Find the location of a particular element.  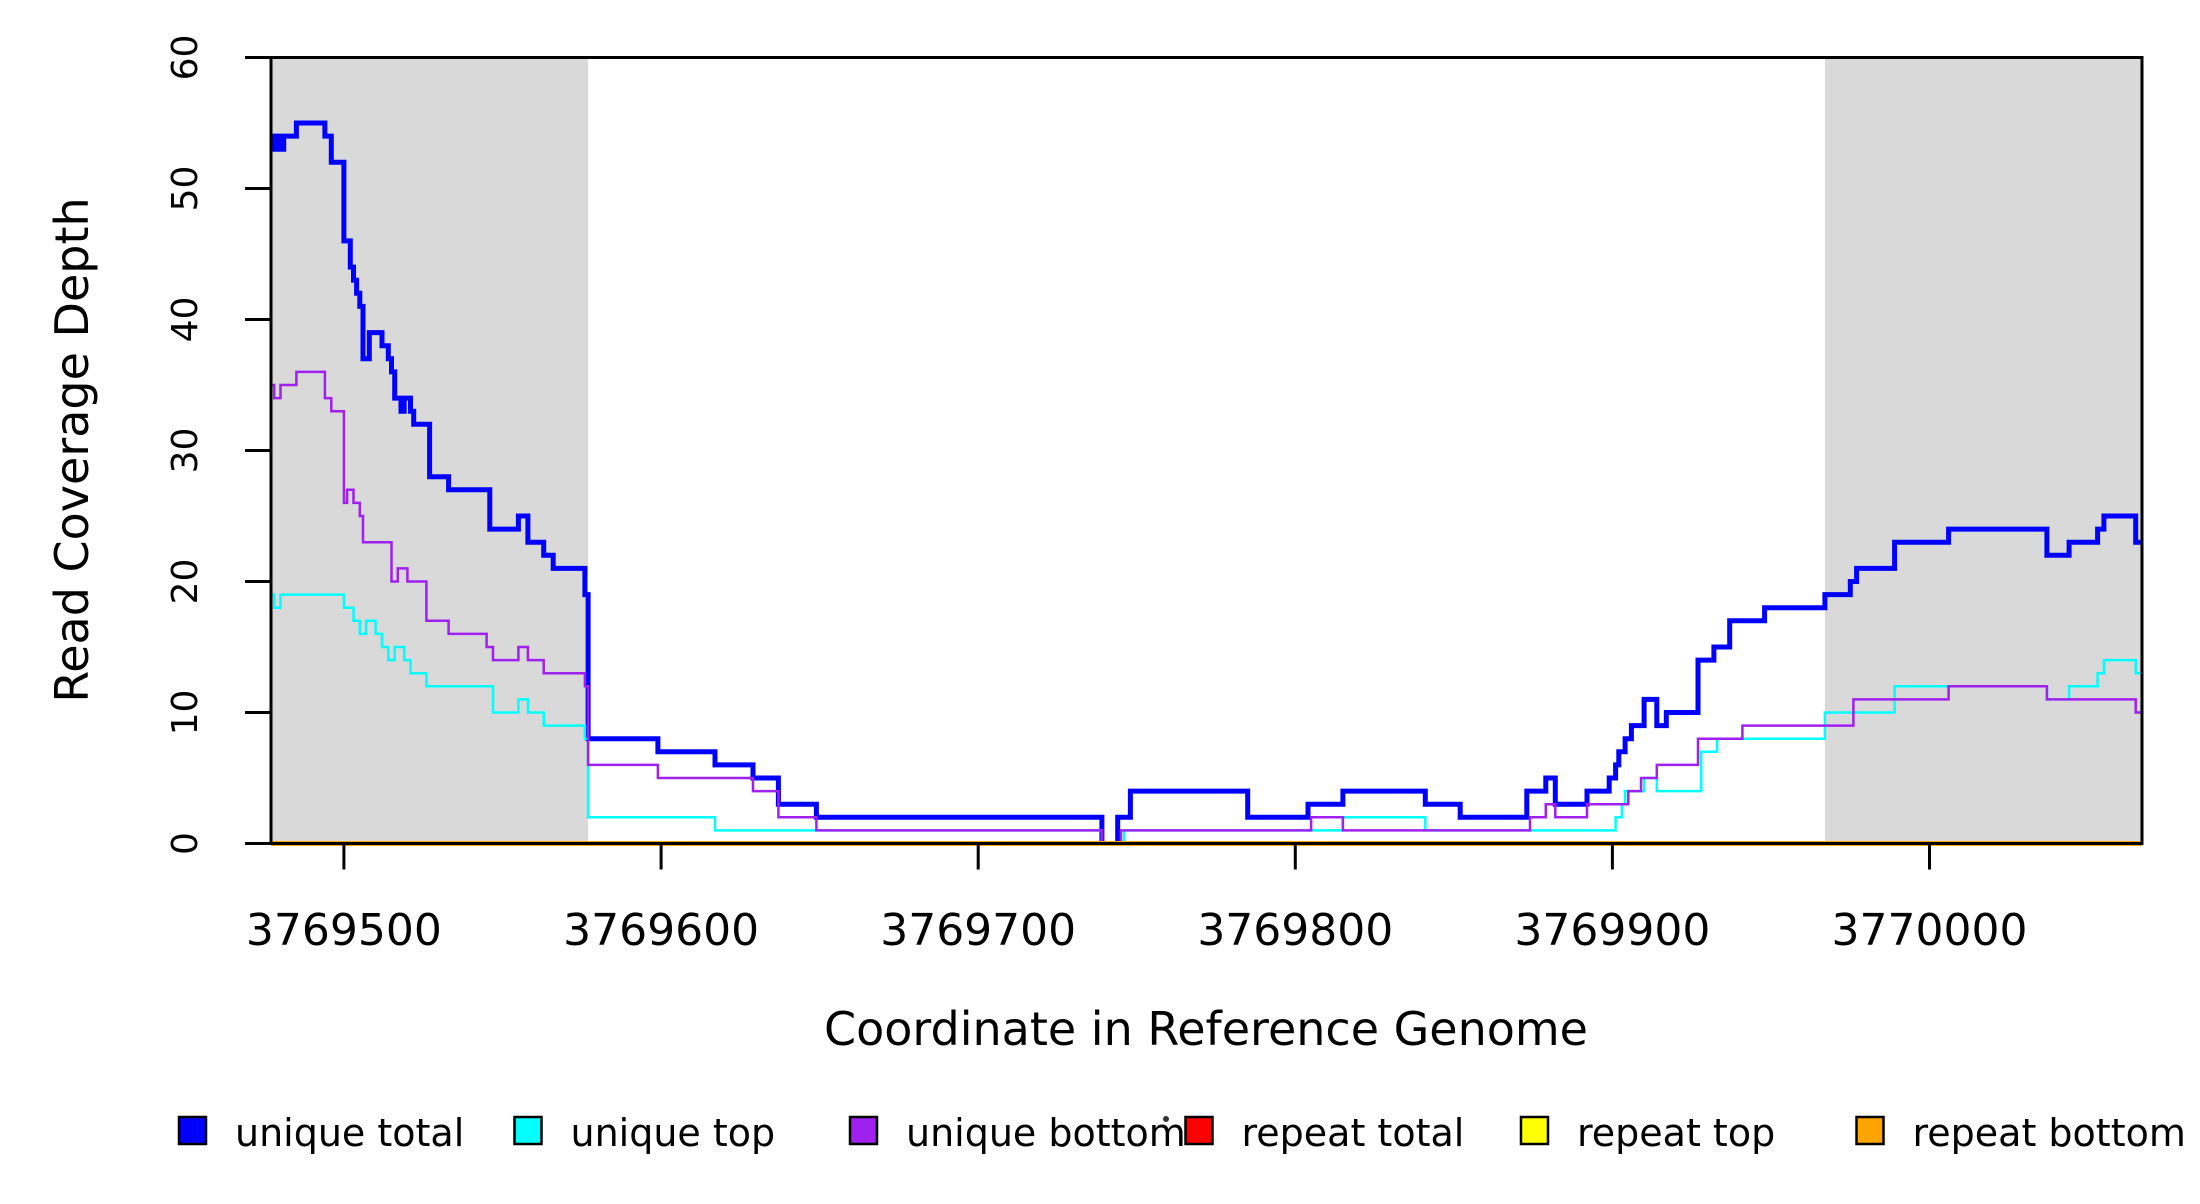

x-tick-label: 3769800 is located at coordinates (1295, 930).